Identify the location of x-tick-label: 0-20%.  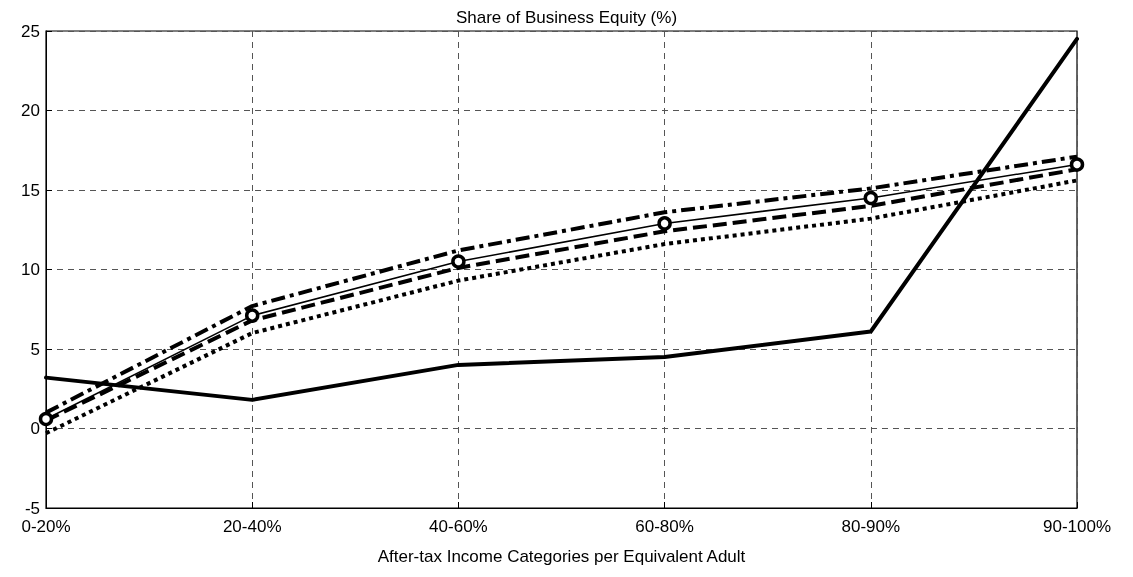
(46, 526).